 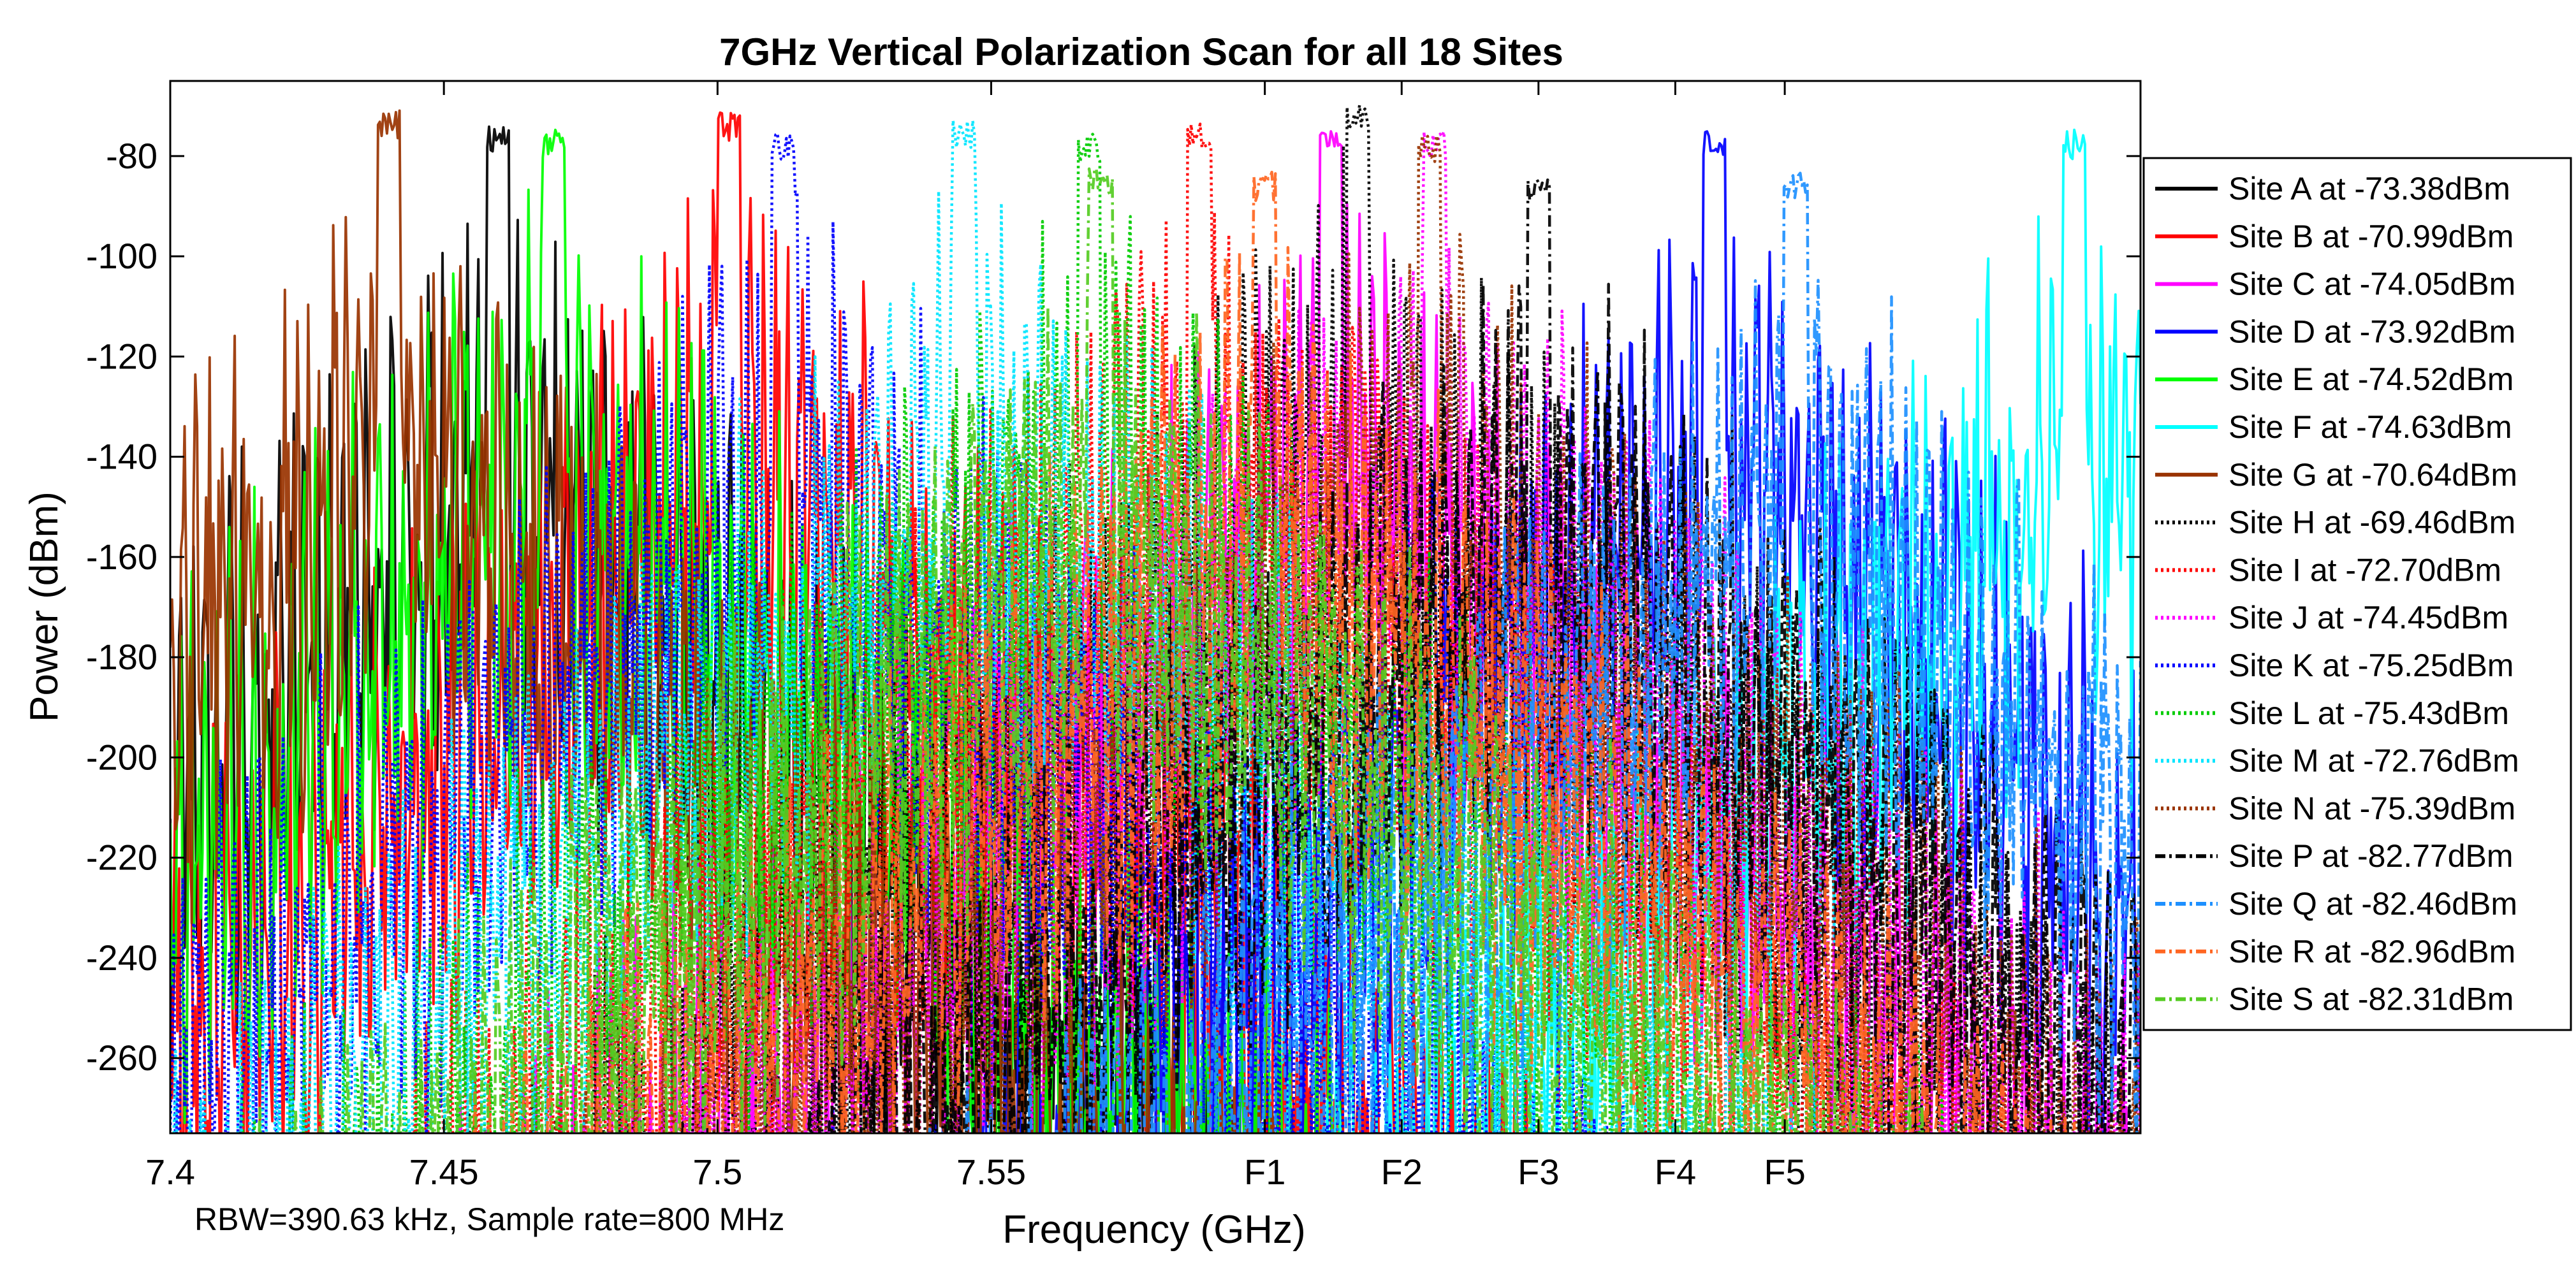 I want to click on y-tick-label: -140, so click(x=121, y=457).